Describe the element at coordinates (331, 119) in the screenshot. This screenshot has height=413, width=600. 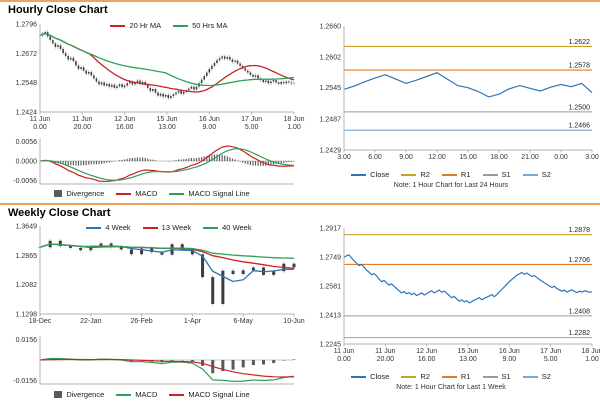
I see `svg-text: 1.2487` at that location.